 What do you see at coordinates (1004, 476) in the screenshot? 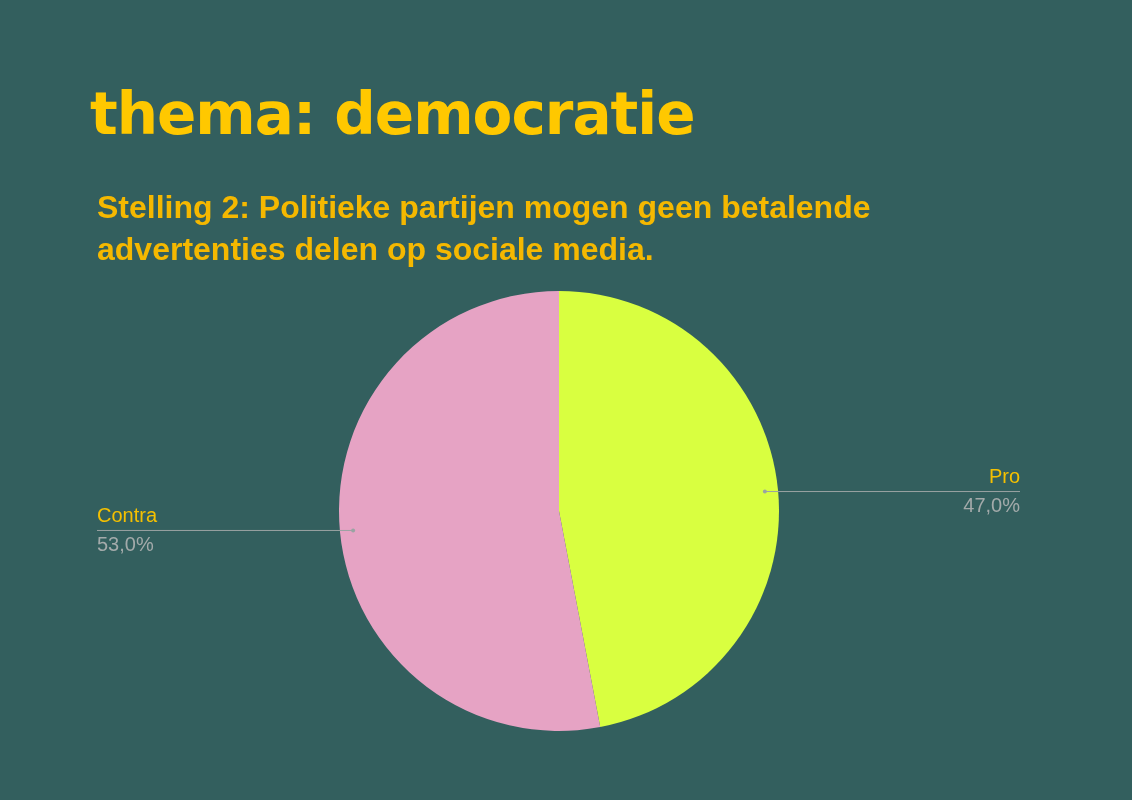
I see `slice-label: Pro` at bounding box center [1004, 476].